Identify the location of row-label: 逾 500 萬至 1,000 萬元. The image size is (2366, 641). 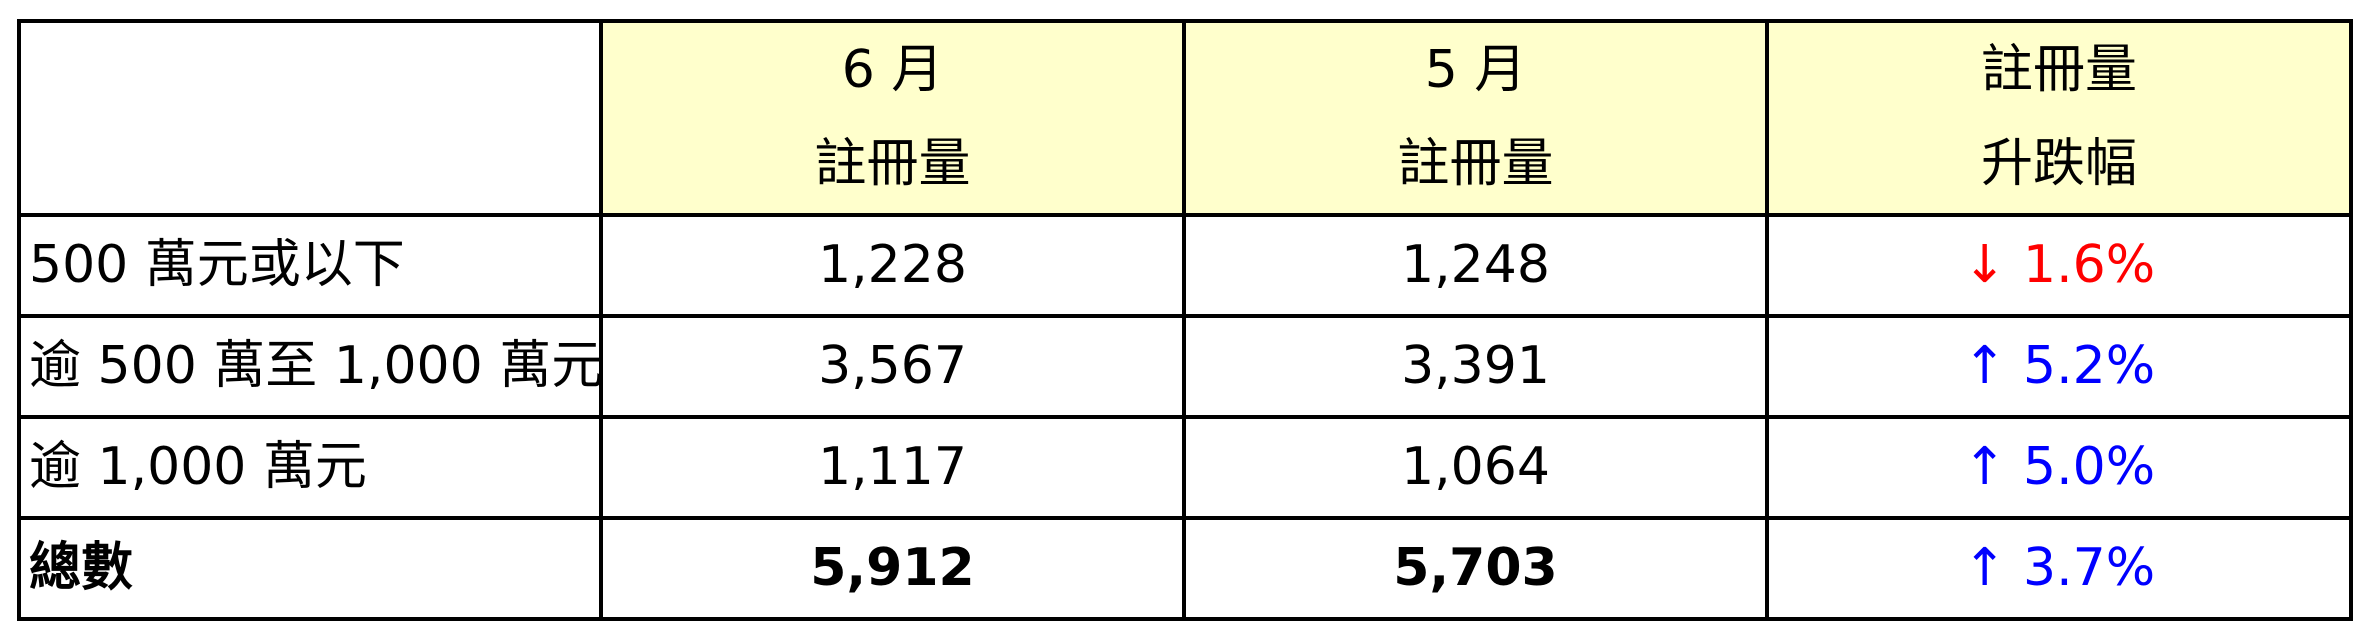
(310, 366).